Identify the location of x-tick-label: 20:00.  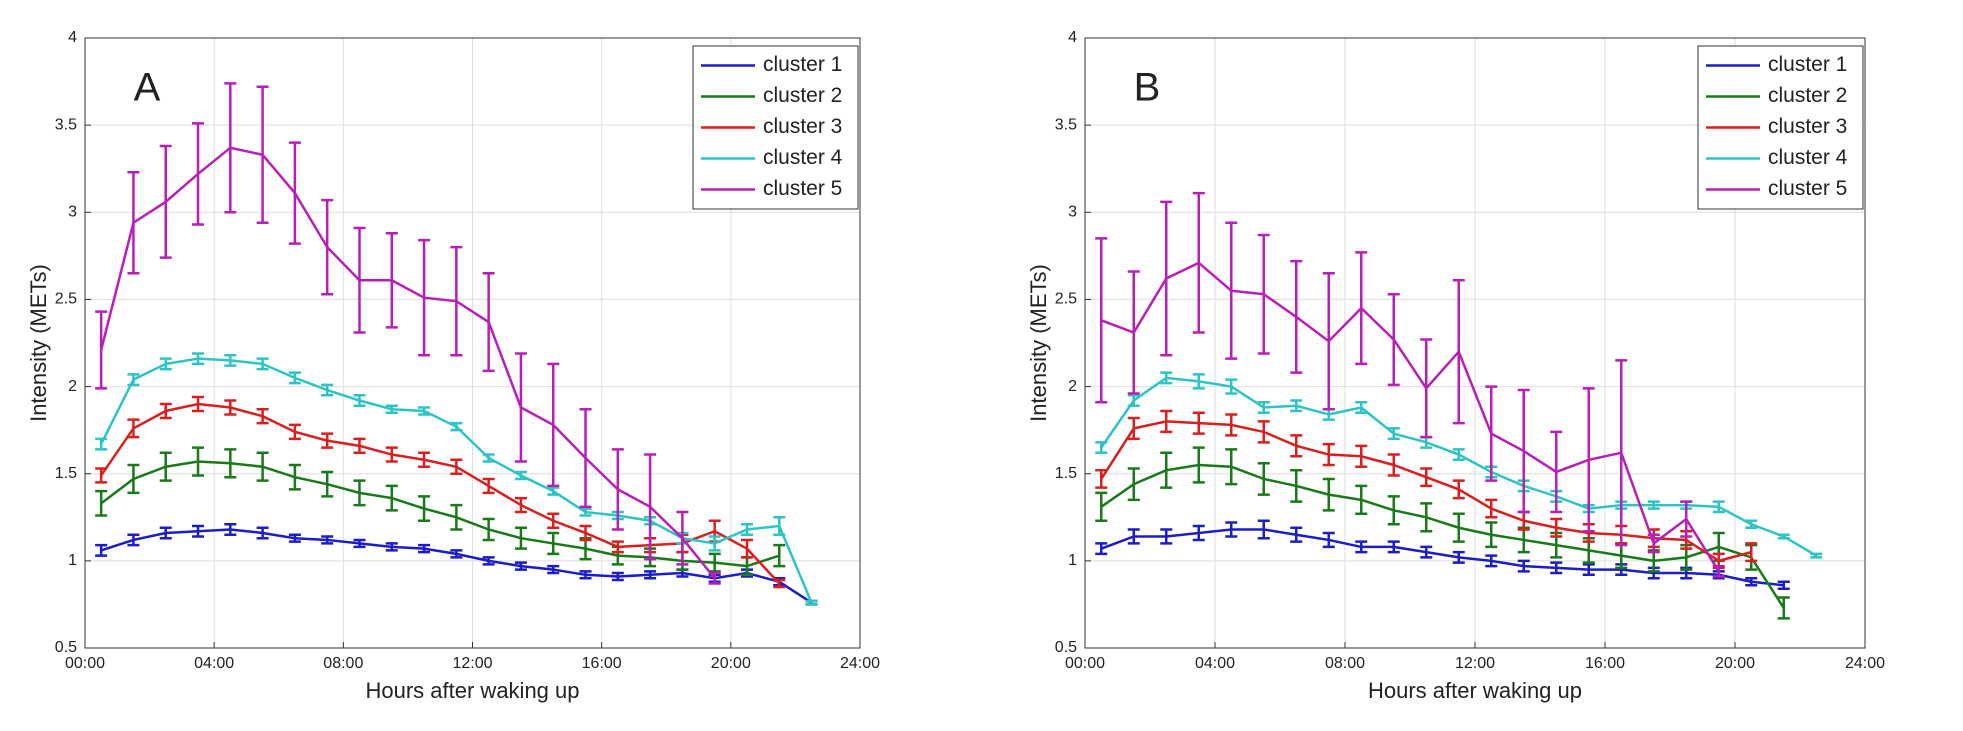
(1735, 663).